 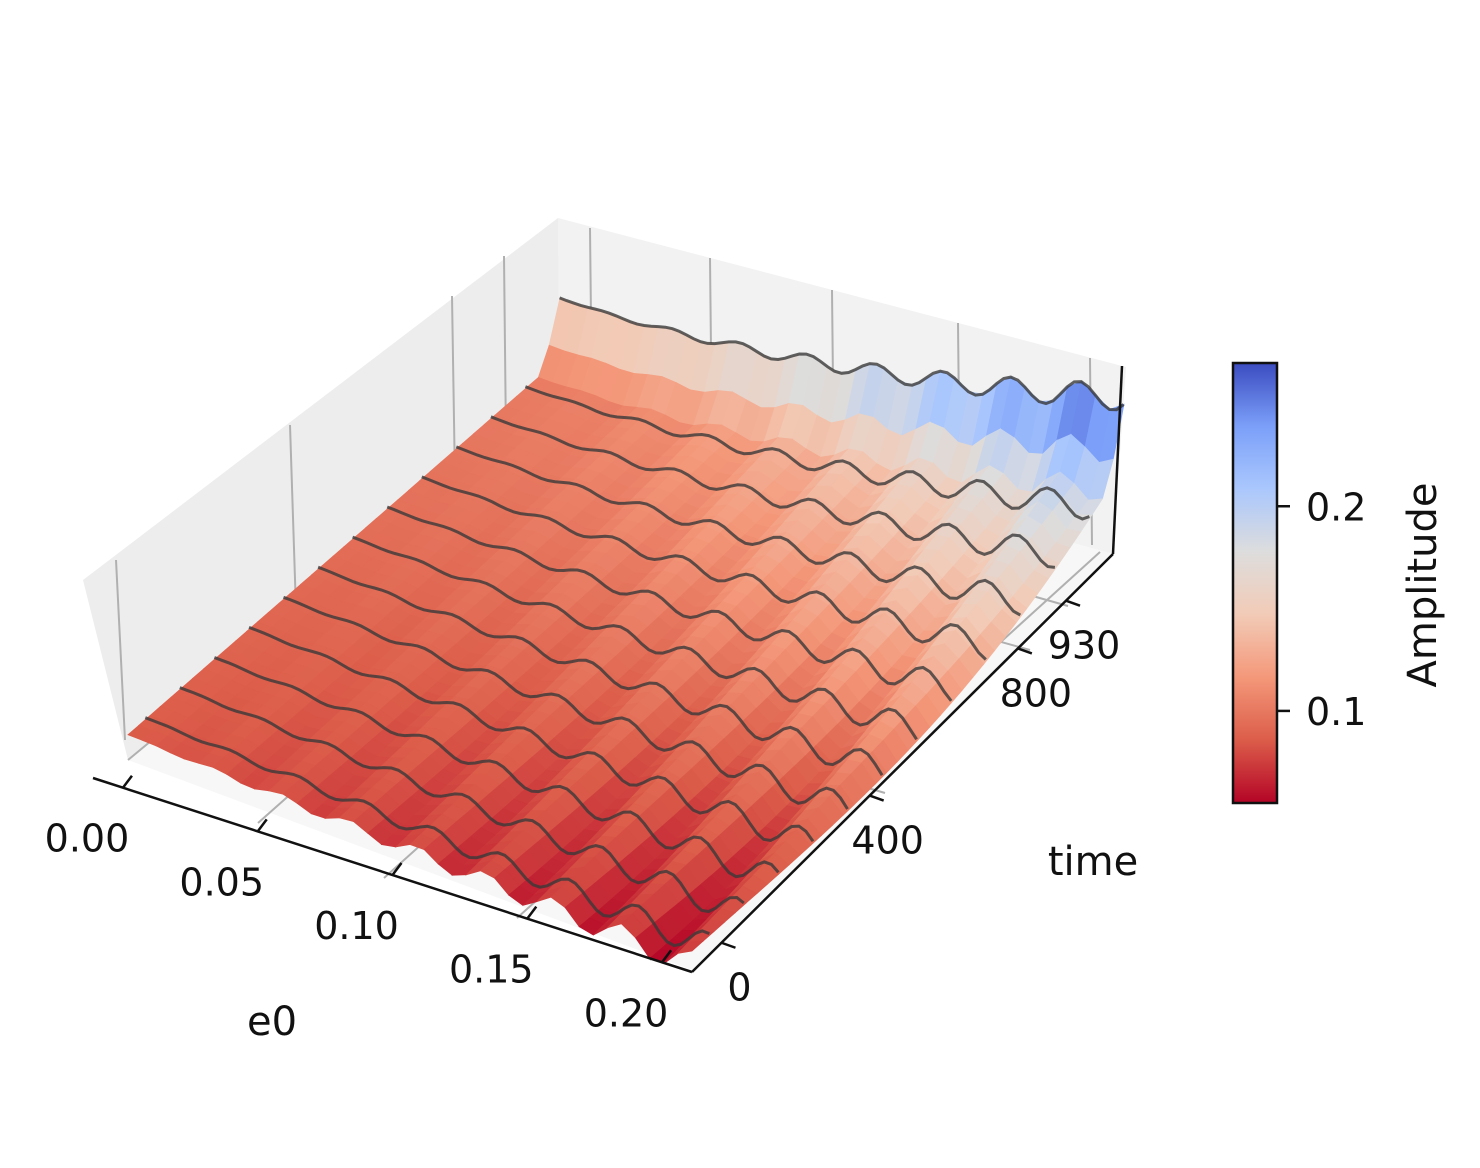 I want to click on time-tick-label: 0, so click(x=739, y=988).